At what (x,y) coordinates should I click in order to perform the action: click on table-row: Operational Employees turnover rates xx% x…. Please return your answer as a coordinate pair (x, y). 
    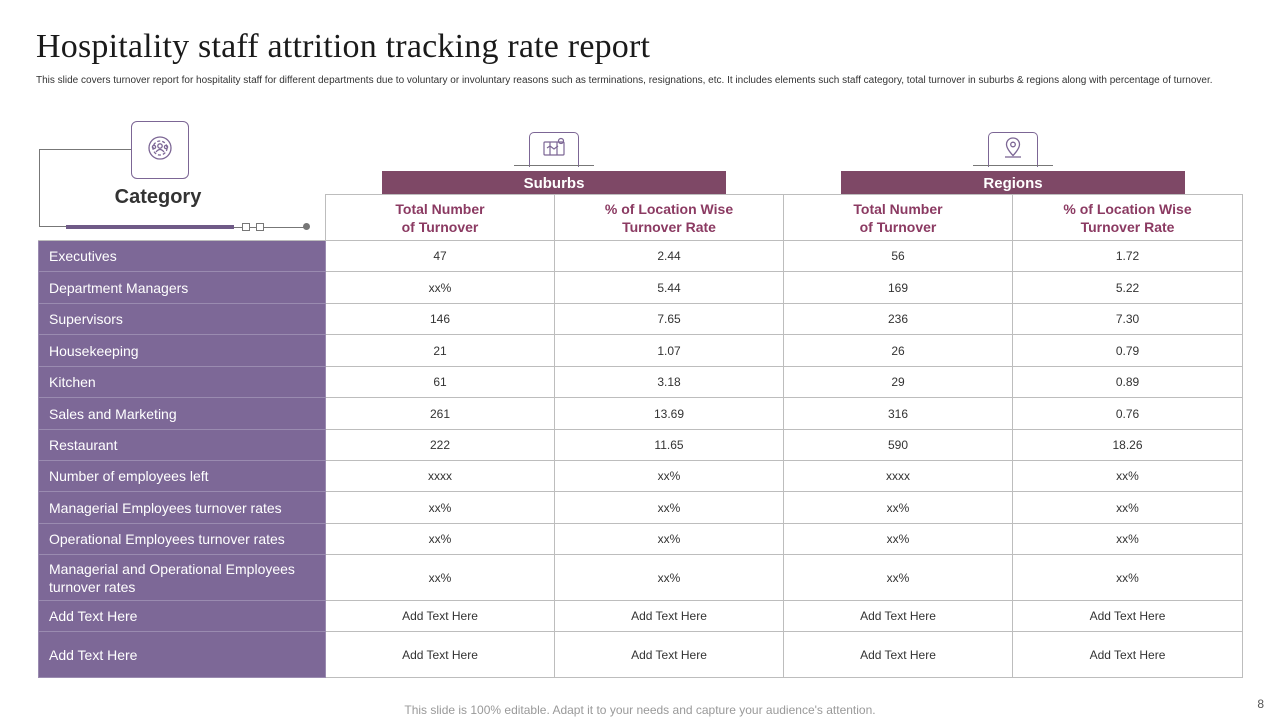
    Looking at the image, I should click on (640, 539).